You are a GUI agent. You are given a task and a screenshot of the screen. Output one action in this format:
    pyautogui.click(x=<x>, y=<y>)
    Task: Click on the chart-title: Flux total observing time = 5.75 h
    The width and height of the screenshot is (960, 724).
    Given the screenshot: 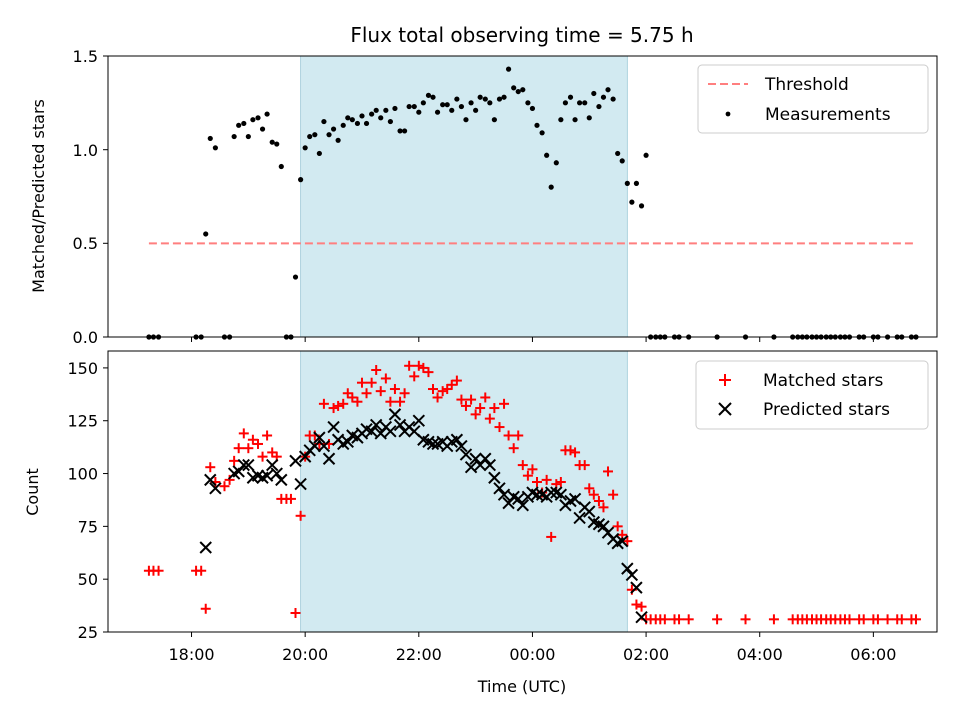 What is the action you would take?
    pyautogui.click(x=521, y=35)
    